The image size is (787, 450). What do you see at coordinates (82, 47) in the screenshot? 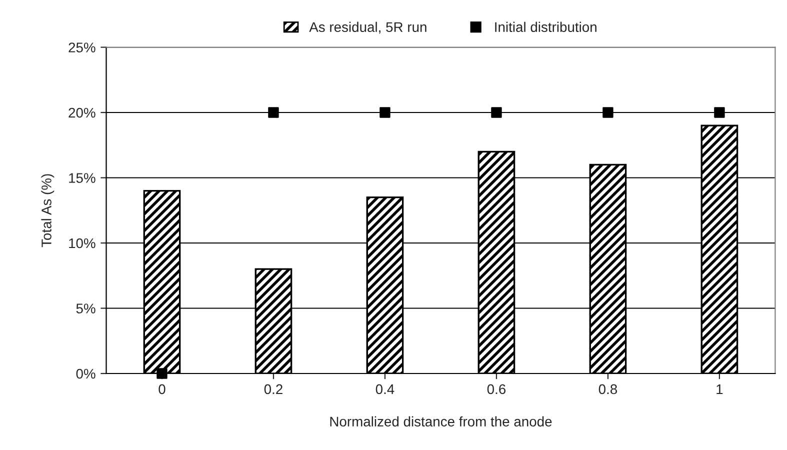
I see `y-tick-label: 25%` at bounding box center [82, 47].